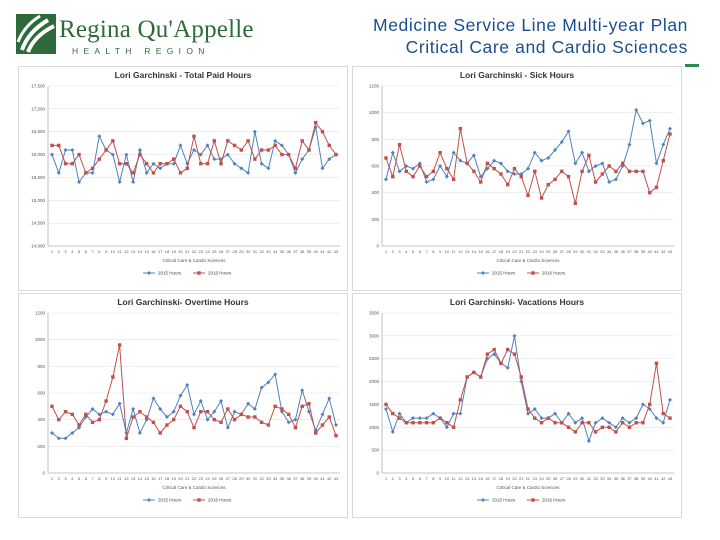 The image size is (720, 540). What do you see at coordinates (329, 251) in the screenshot?
I see `x-tick-label: 42` at bounding box center [329, 251].